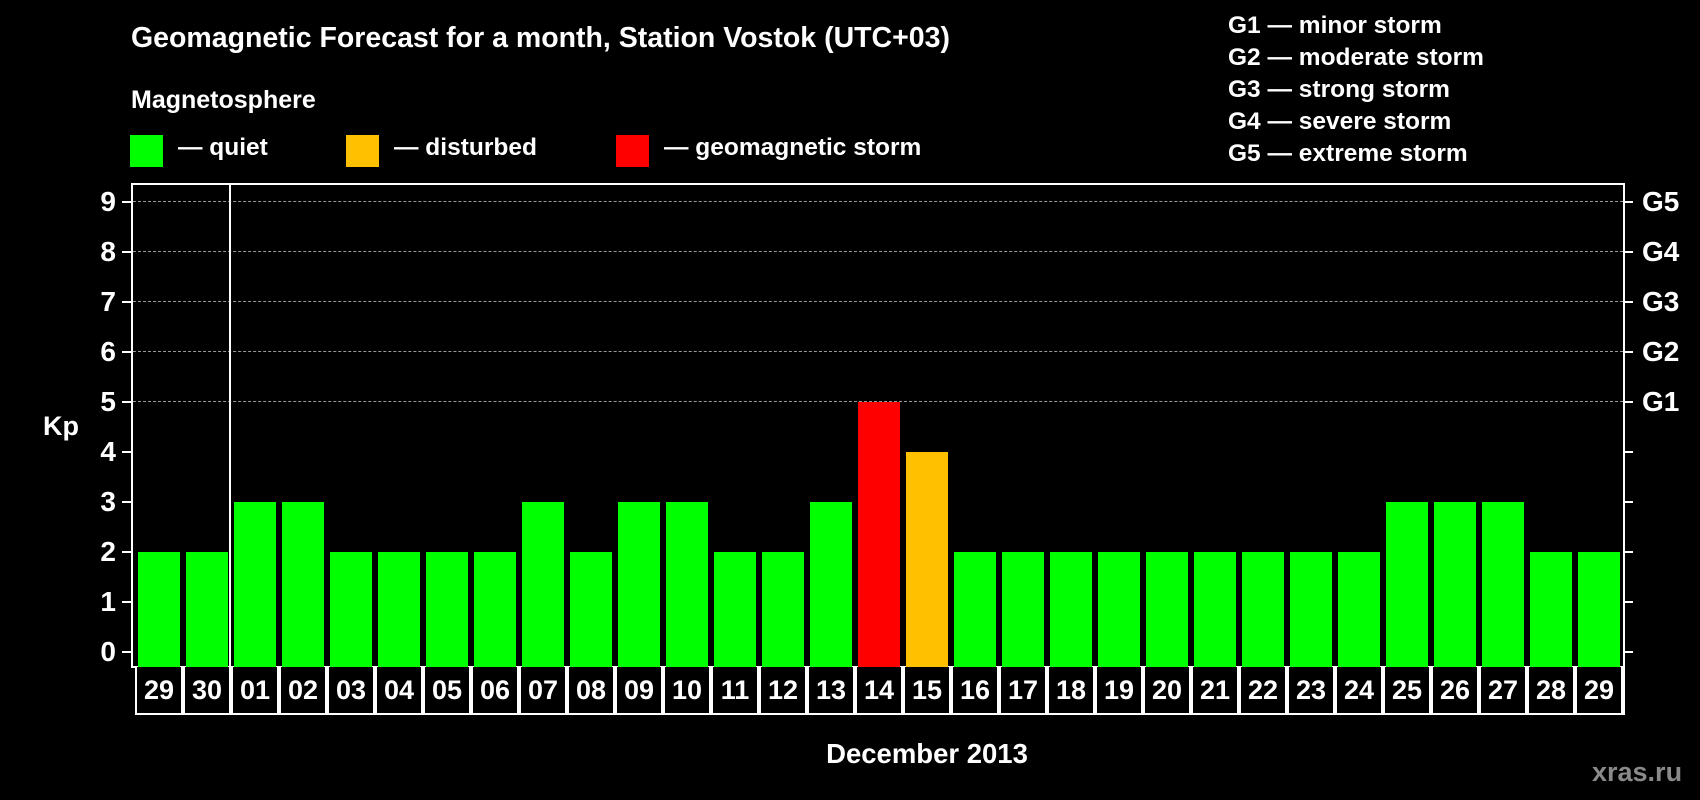 Image resolution: width=1700 pixels, height=800 pixels. I want to click on g-axis-label: G4, so click(1661, 251).